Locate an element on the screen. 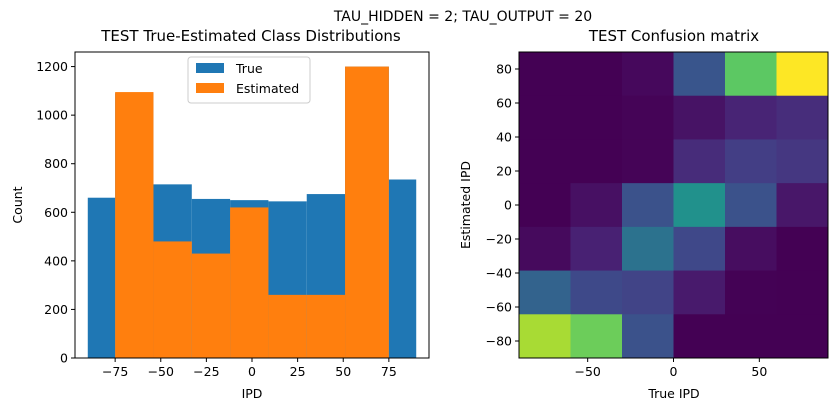  y-tick-label: 200 is located at coordinates (56, 309).